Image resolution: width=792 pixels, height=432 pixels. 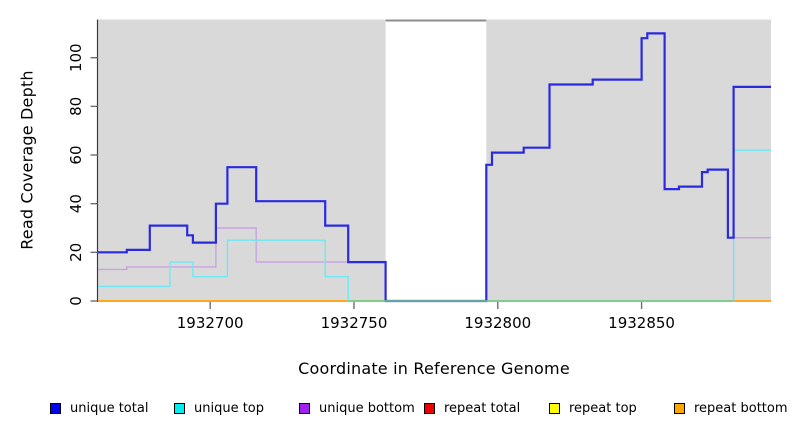 What do you see at coordinates (109, 408) in the screenshot?
I see `legend-label: unique total` at bounding box center [109, 408].